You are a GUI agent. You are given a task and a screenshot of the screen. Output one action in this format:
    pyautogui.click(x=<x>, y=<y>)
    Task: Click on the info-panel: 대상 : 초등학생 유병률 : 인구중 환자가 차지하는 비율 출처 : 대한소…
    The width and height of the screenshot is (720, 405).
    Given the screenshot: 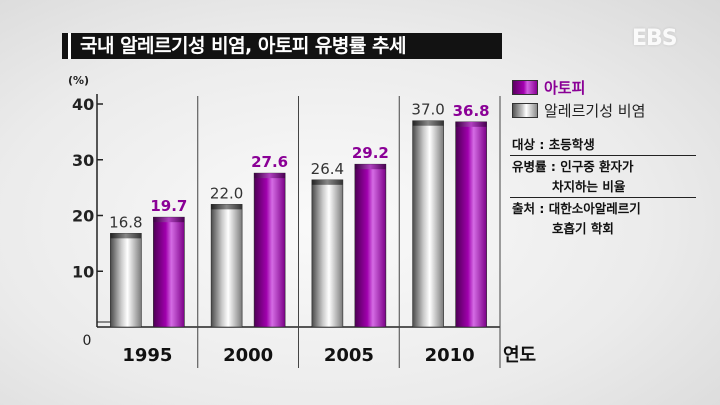 What is the action you would take?
    pyautogui.click(x=603, y=187)
    